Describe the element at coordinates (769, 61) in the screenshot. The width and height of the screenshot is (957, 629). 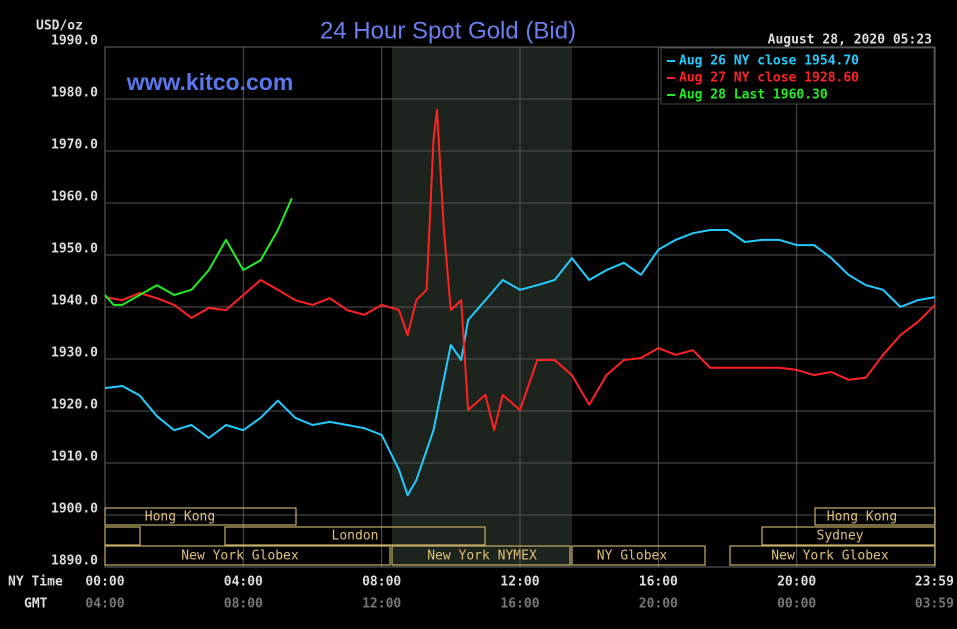
I see `legend-entry: Aug 26 NY close 1954.70` at that location.